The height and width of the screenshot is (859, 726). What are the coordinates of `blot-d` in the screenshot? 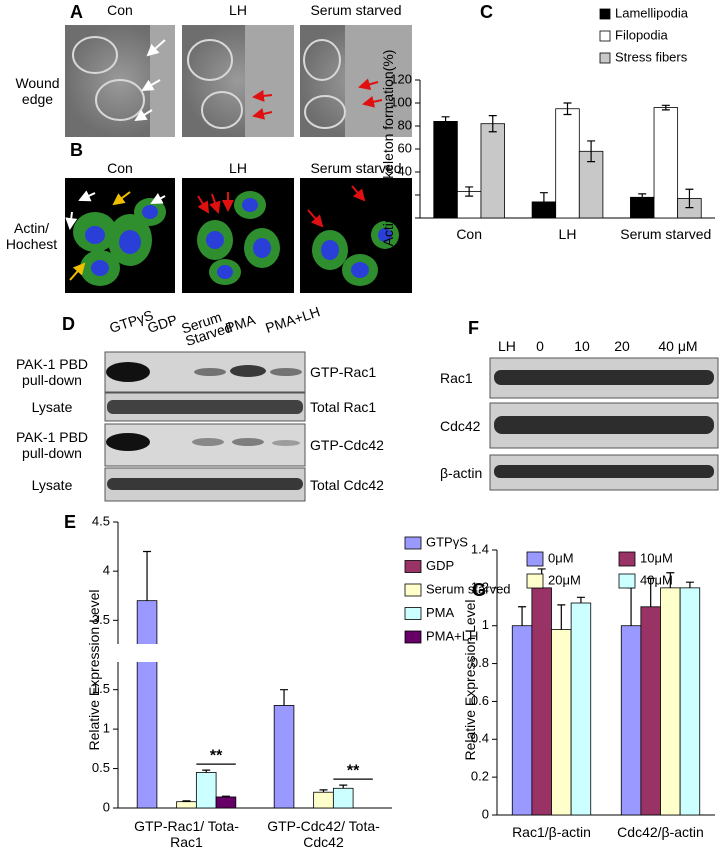 It's located at (205, 426).